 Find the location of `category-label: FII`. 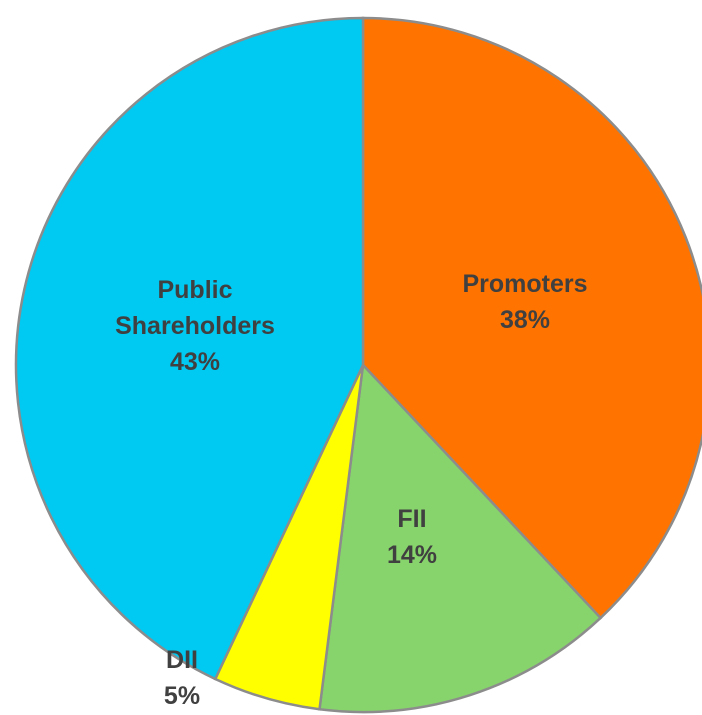

category-label: FII is located at coordinates (412, 519).